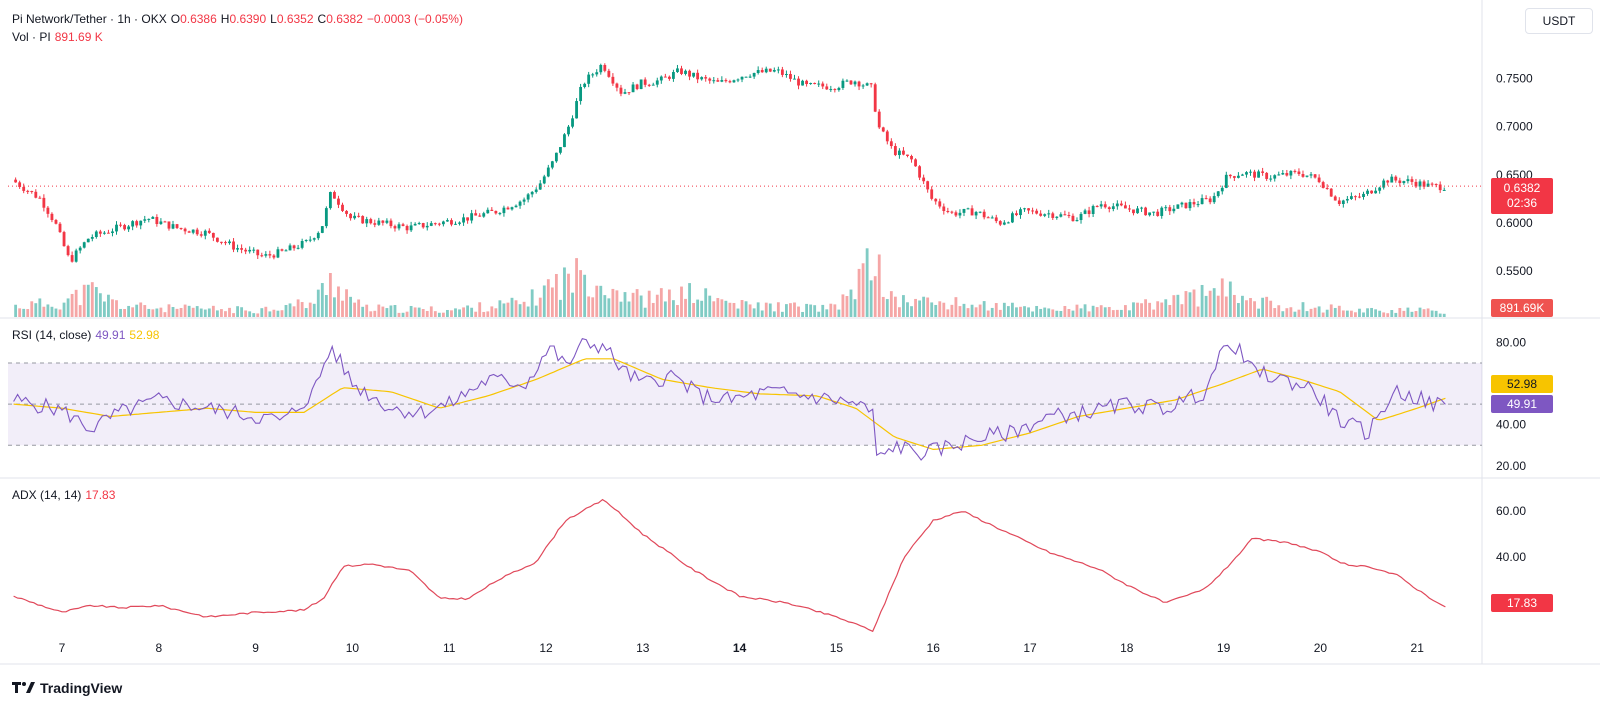 The width and height of the screenshot is (1600, 718). I want to click on time-tick-label: 11, so click(449, 648).